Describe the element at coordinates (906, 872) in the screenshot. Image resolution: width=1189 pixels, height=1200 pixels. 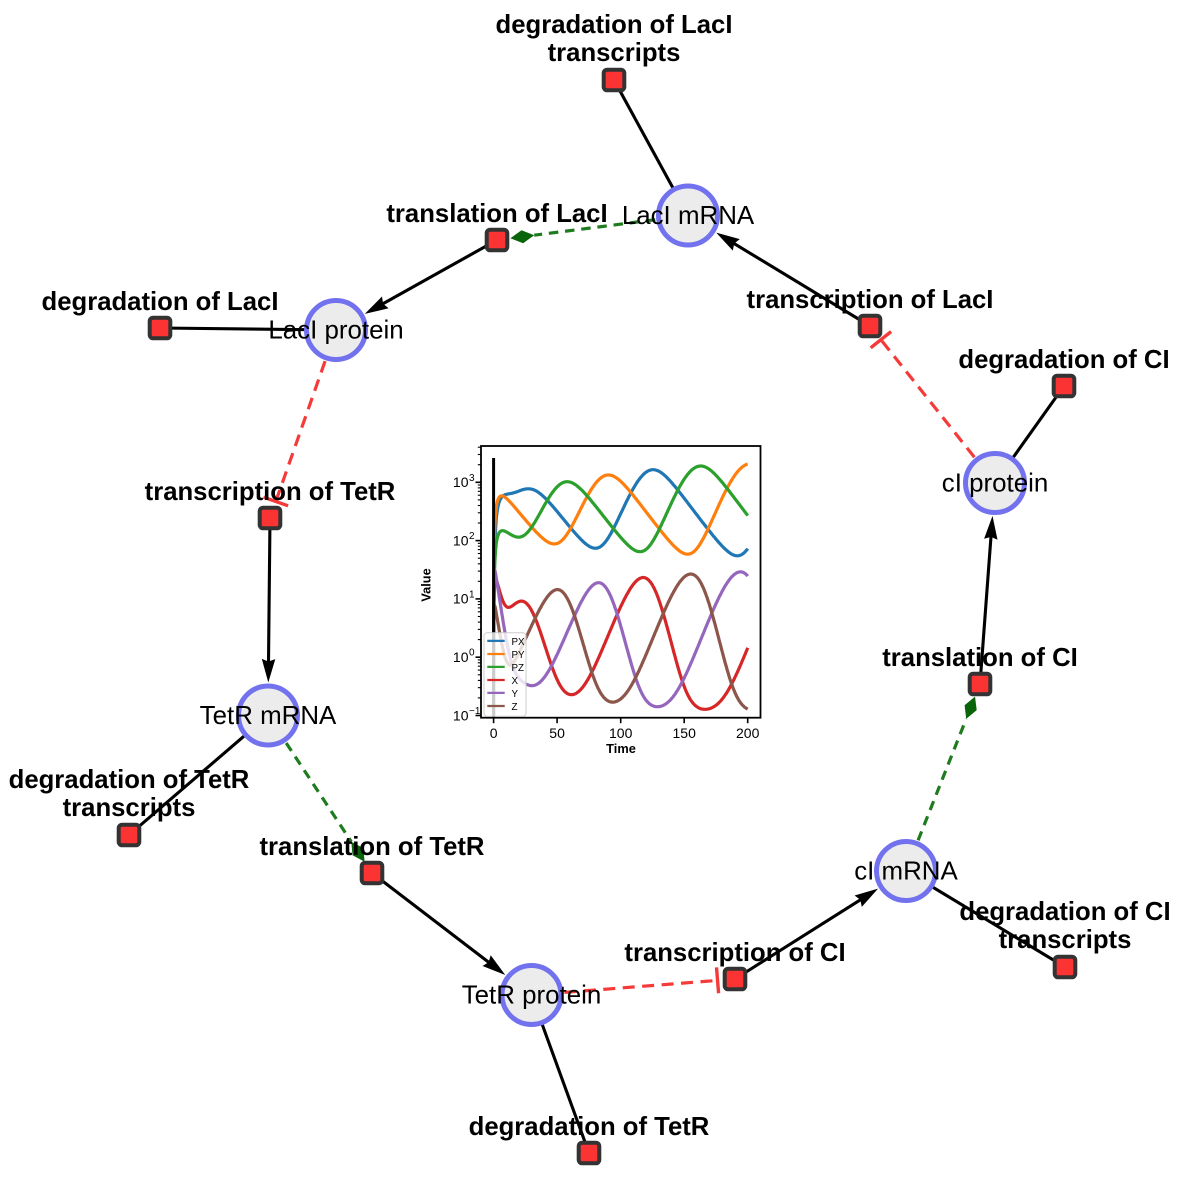
I see `svg-text: cI mRNA` at that location.